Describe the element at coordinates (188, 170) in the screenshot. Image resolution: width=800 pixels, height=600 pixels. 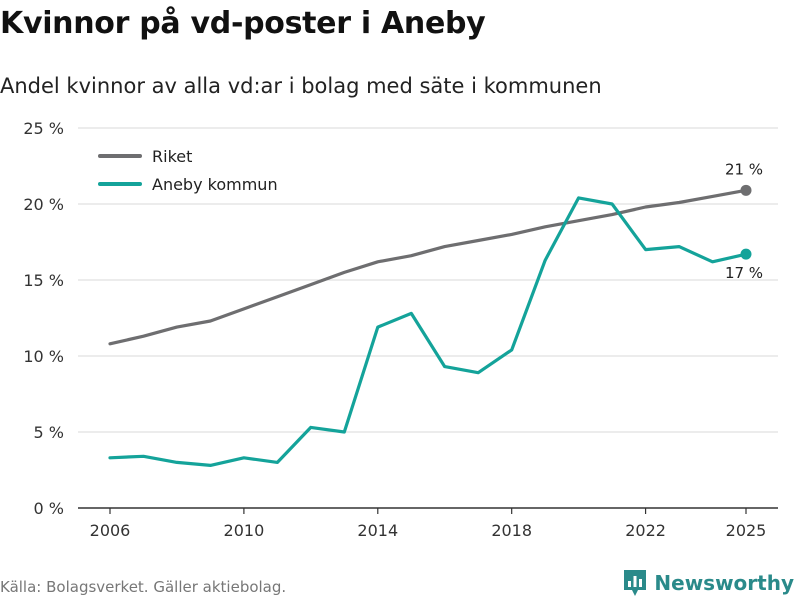
I see `legend: Riket Aneby kommun` at that location.